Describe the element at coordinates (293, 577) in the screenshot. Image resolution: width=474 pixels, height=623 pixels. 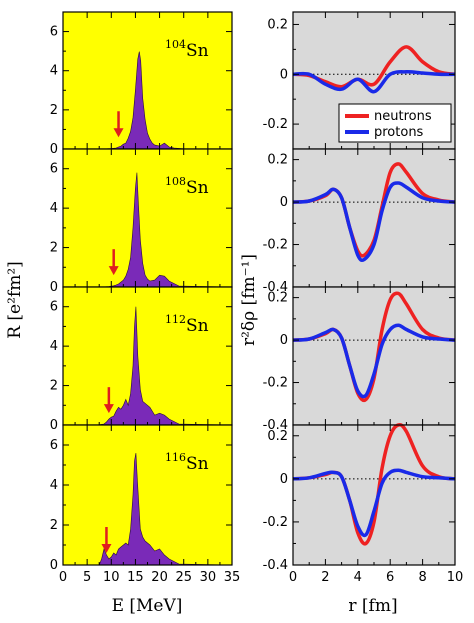
I see `right-xtick-label: 0` at that location.